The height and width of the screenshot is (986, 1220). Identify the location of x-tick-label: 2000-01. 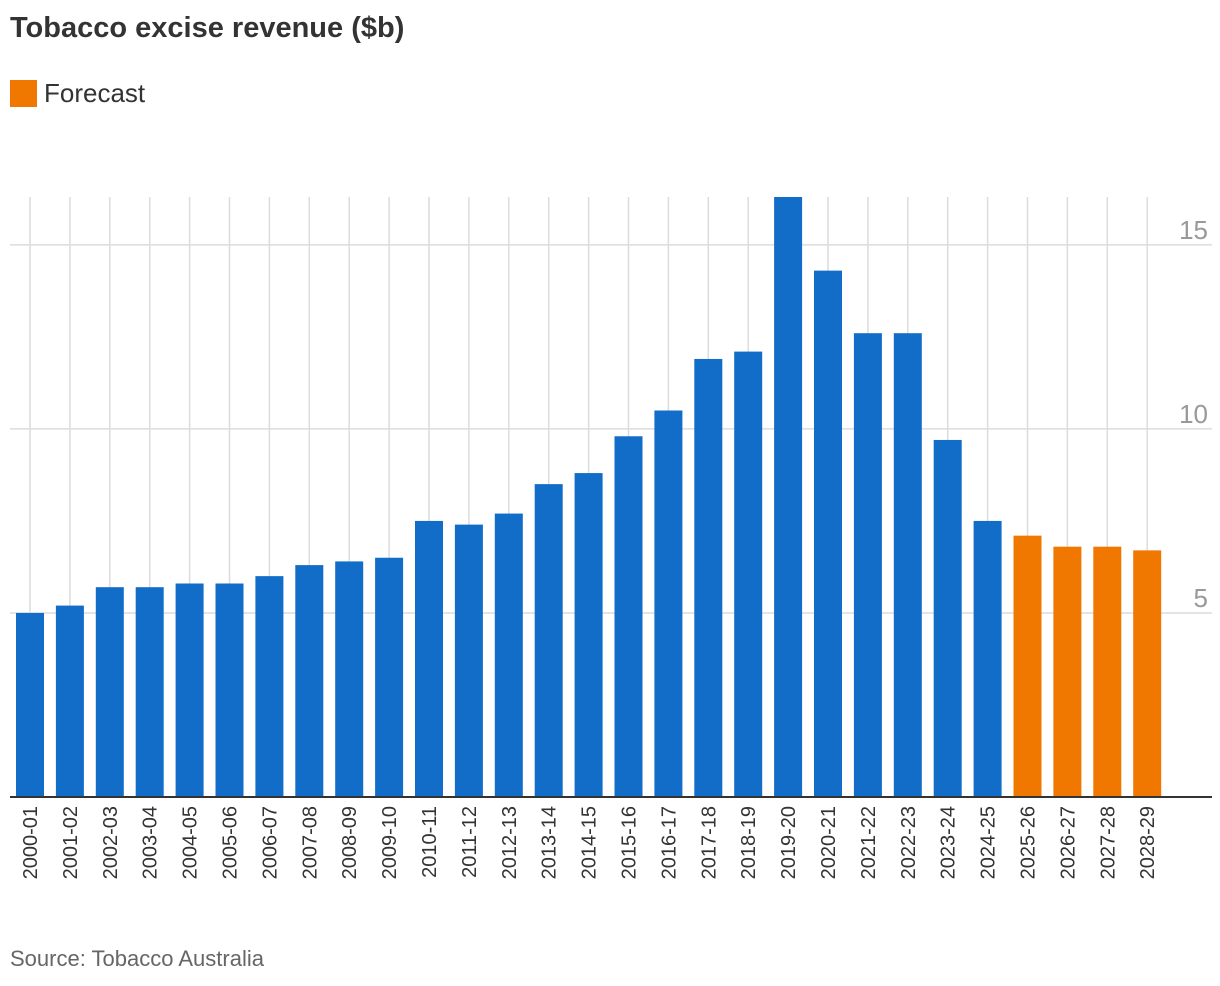
(31, 842).